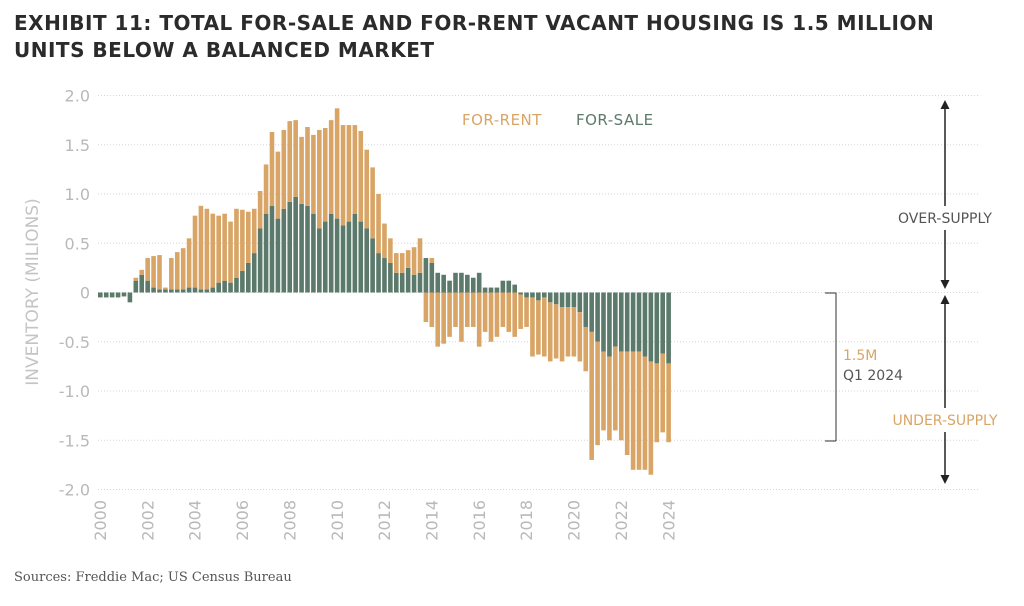  What do you see at coordinates (33, 291) in the screenshot?
I see `y-axis-title: INVENTORY (MILIONS)` at bounding box center [33, 291].